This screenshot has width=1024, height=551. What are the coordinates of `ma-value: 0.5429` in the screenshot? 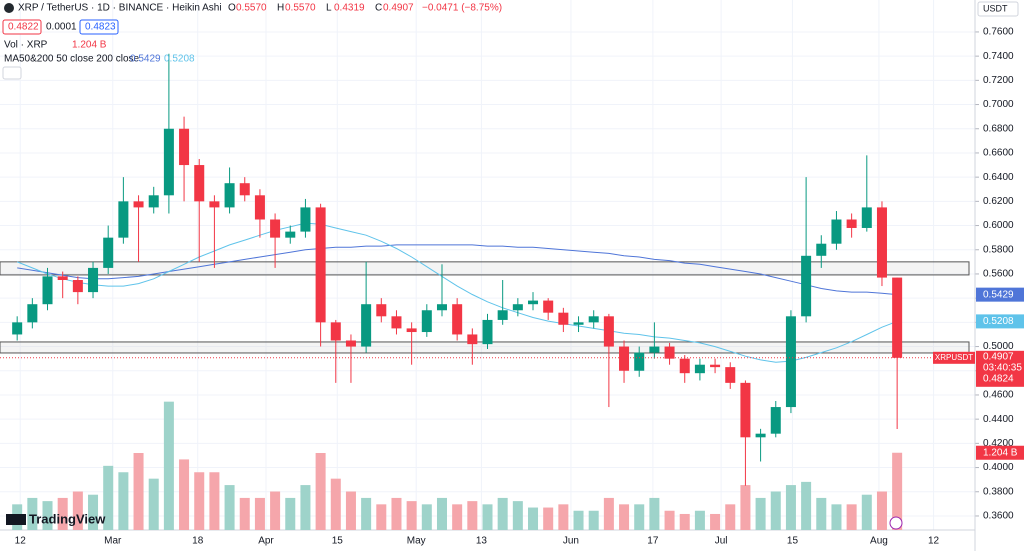 It's located at (145, 59).